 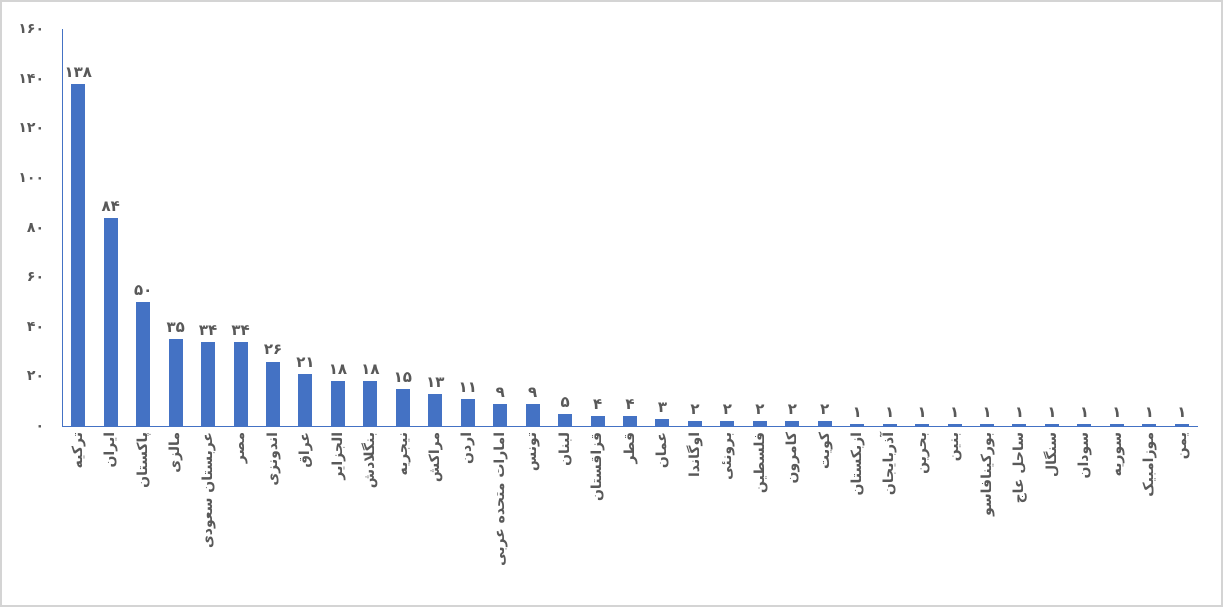 What do you see at coordinates (954, 447) in the screenshot?
I see `x-axis-label-text: بنین` at bounding box center [954, 447].